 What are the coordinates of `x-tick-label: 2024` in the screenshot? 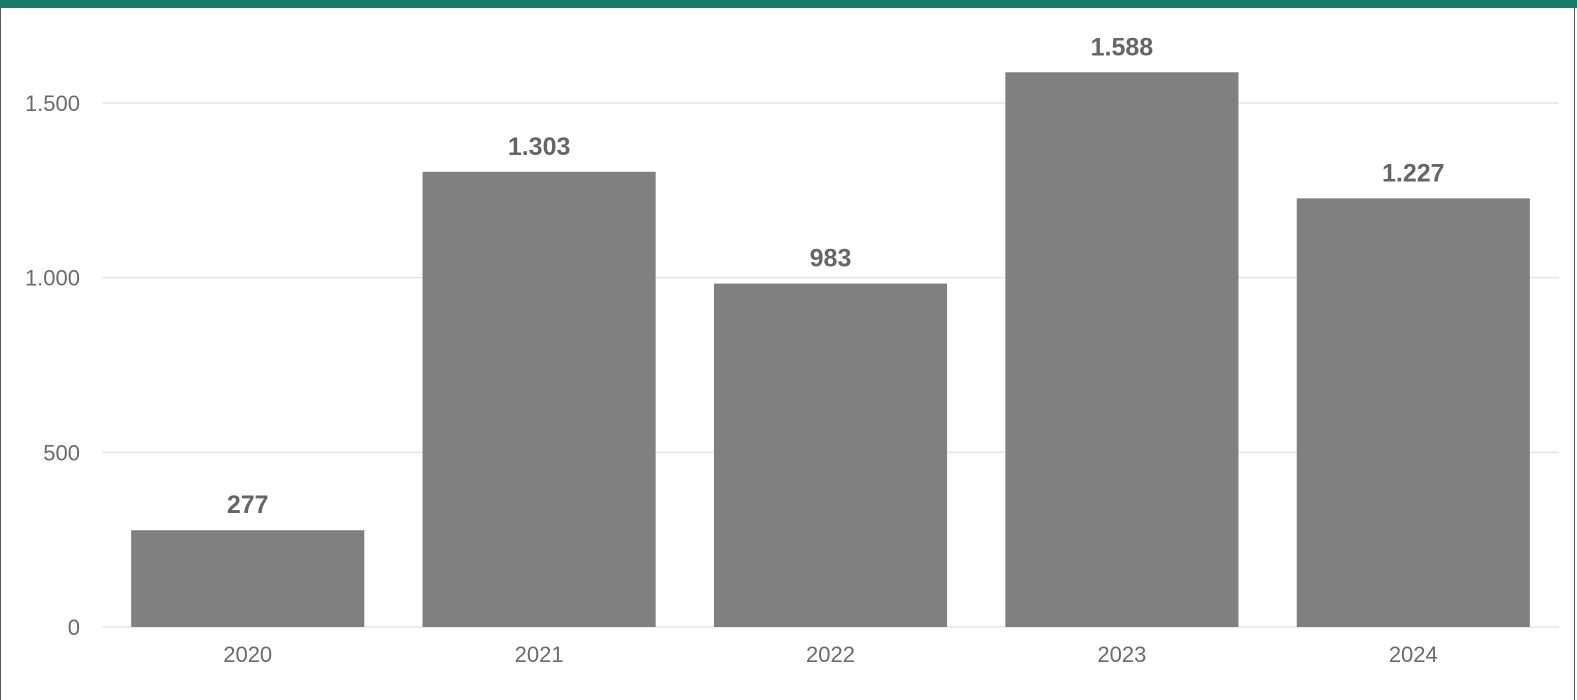 It's located at (1413, 654).